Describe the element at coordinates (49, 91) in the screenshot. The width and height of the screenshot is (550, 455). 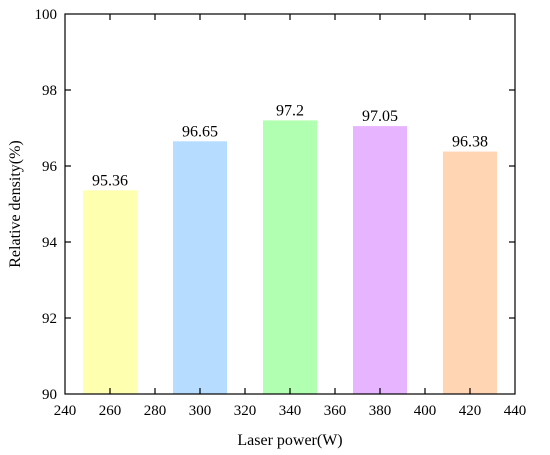
I see `y-tick-label: 98` at that location.